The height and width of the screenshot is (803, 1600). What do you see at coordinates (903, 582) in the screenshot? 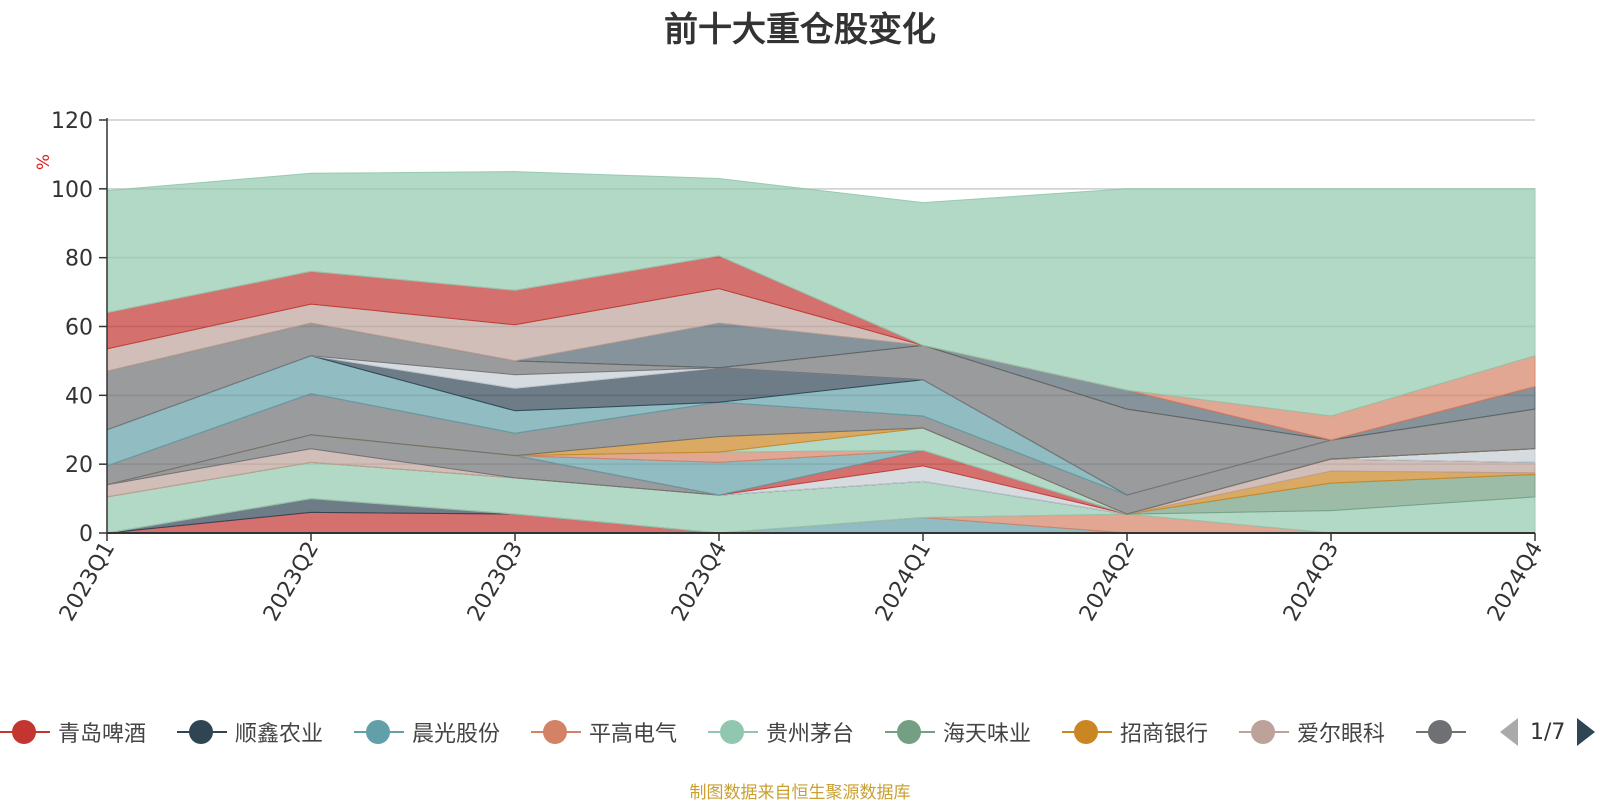
I see `x-tick-label: 2024Q1` at bounding box center [903, 582].